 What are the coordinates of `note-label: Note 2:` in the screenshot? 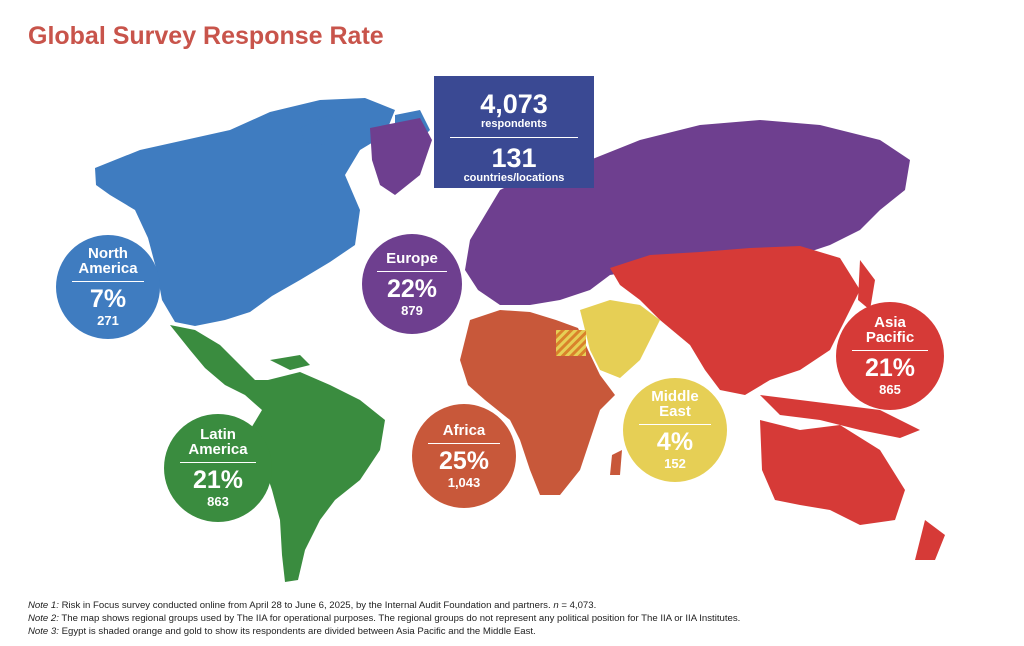 It's located at (43, 618).